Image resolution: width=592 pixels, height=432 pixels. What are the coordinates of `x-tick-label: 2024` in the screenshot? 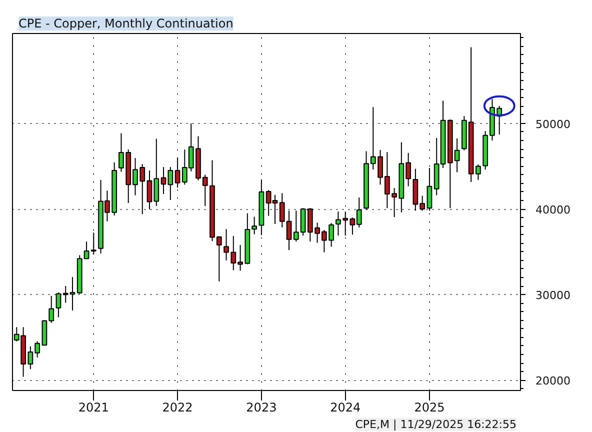 It's located at (345, 407).